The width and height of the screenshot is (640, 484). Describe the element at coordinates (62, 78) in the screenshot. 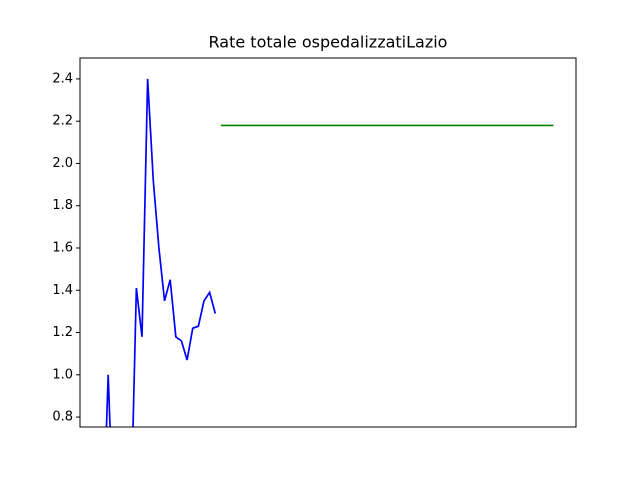

I see `y-tick-label: 2.4` at that location.